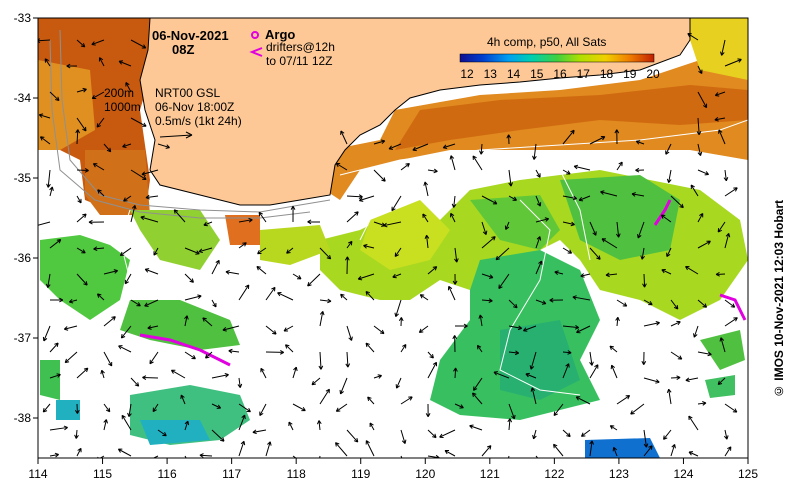 This screenshot has height=492, width=790. Describe the element at coordinates (37, 474) in the screenshot. I see `x-tick-label: 114` at that location.